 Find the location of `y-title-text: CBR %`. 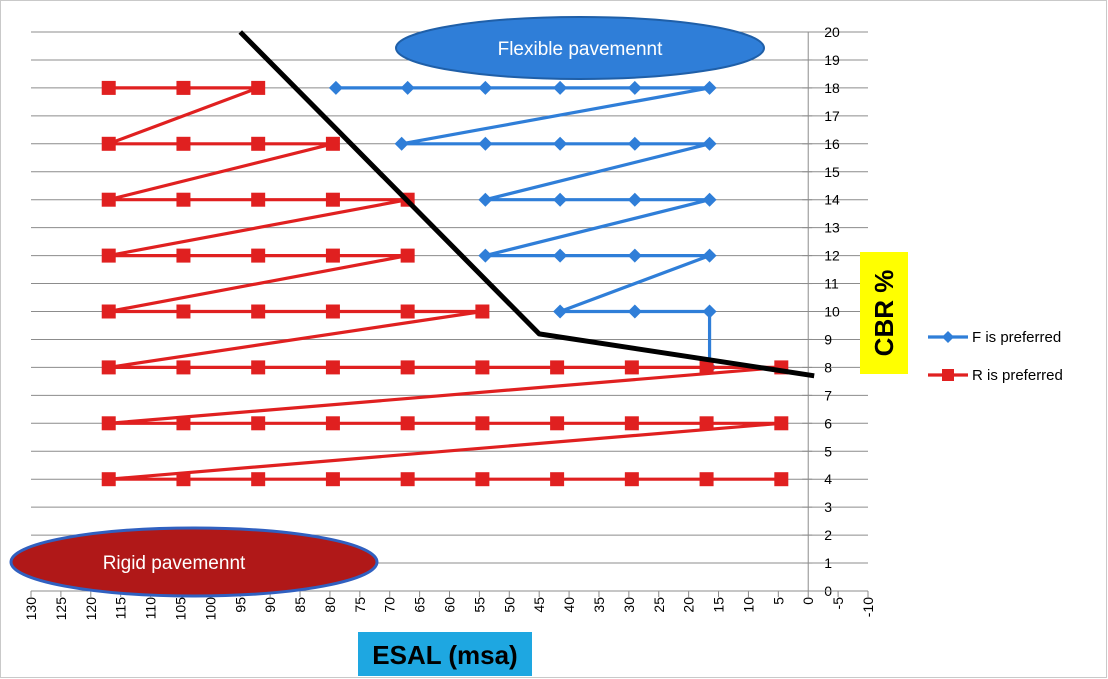

y-title-text: CBR % is located at coordinates (884, 313).